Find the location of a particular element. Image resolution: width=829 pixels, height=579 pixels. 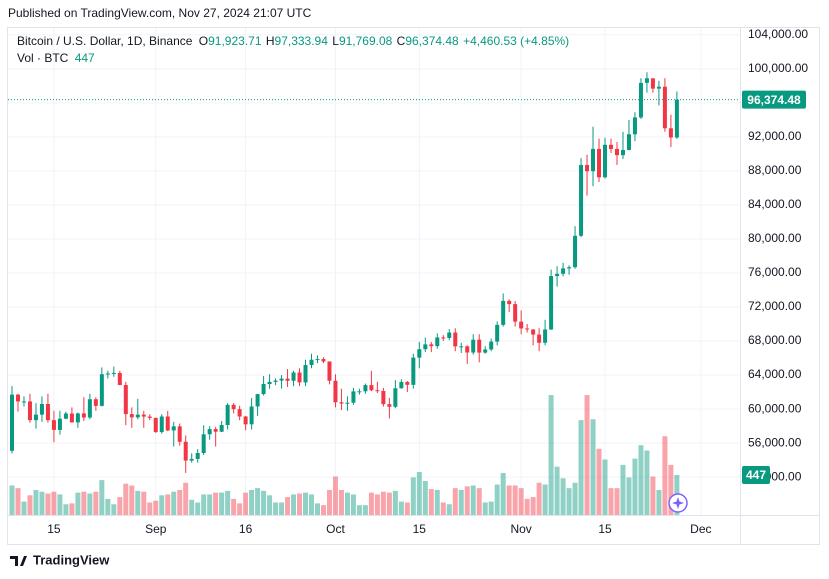

x-tick-label: Dec is located at coordinates (700, 529).